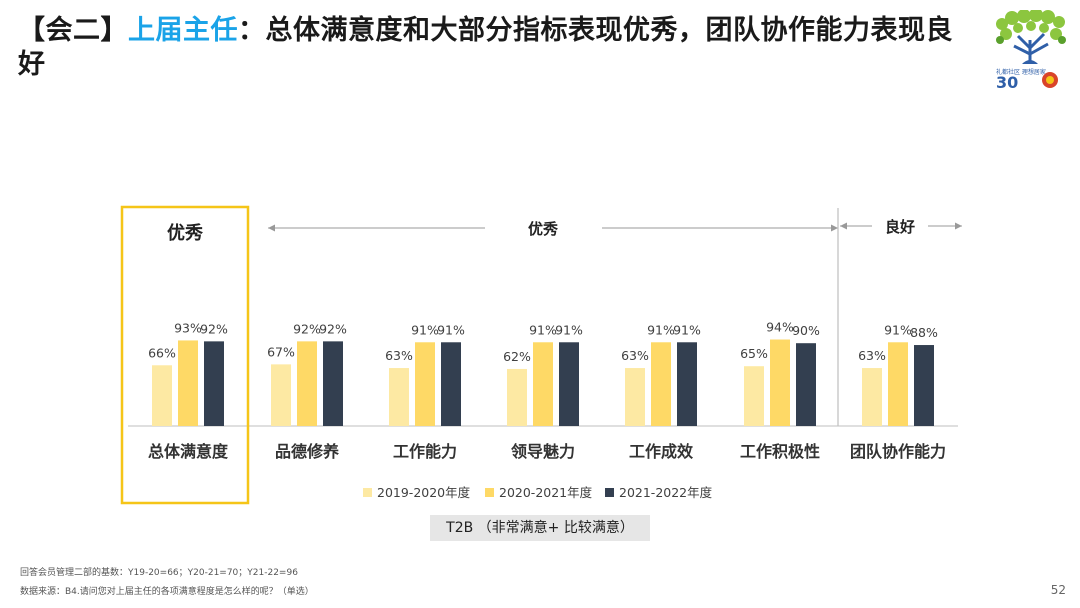  What do you see at coordinates (162, 352) in the screenshot?
I see `data-label-1-1: 66%` at bounding box center [162, 352].